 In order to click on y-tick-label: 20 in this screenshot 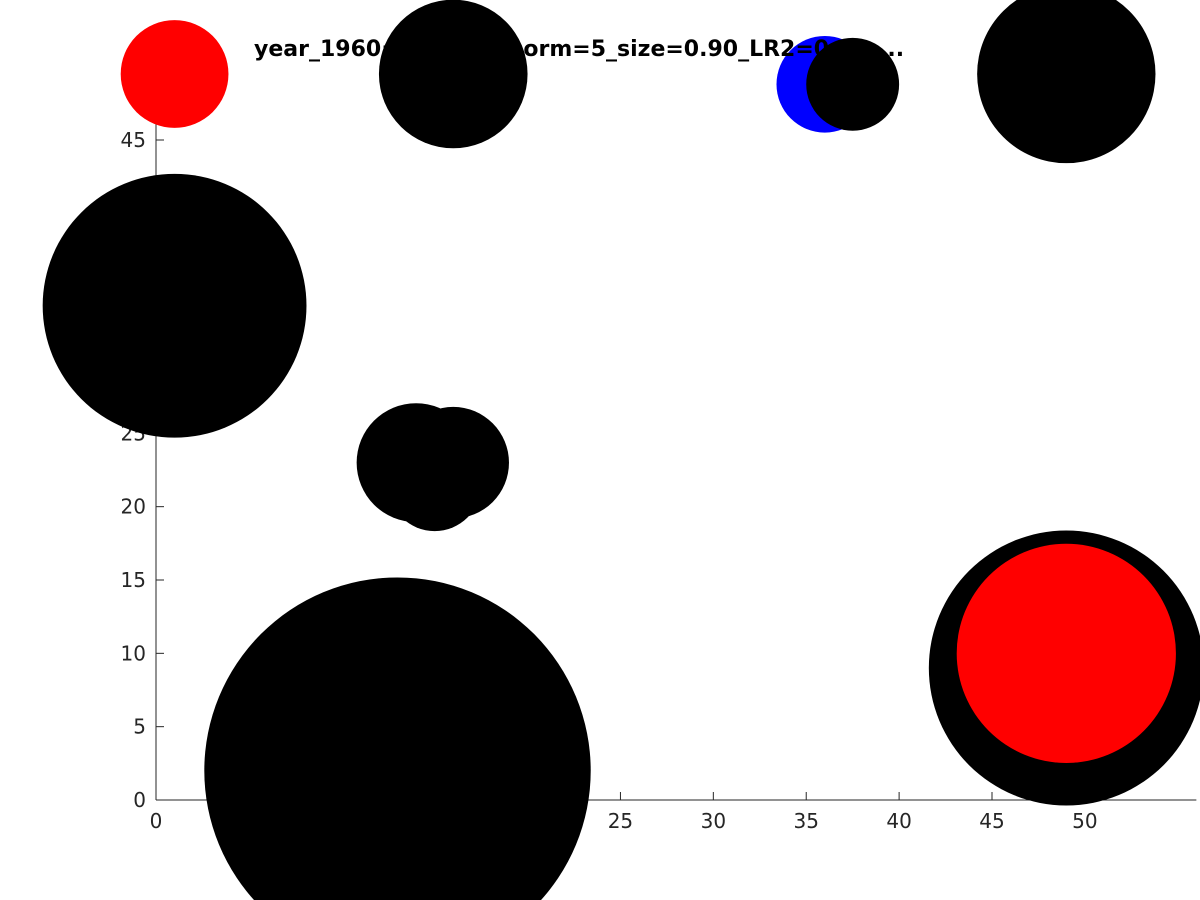, I will do `click(133, 507)`.